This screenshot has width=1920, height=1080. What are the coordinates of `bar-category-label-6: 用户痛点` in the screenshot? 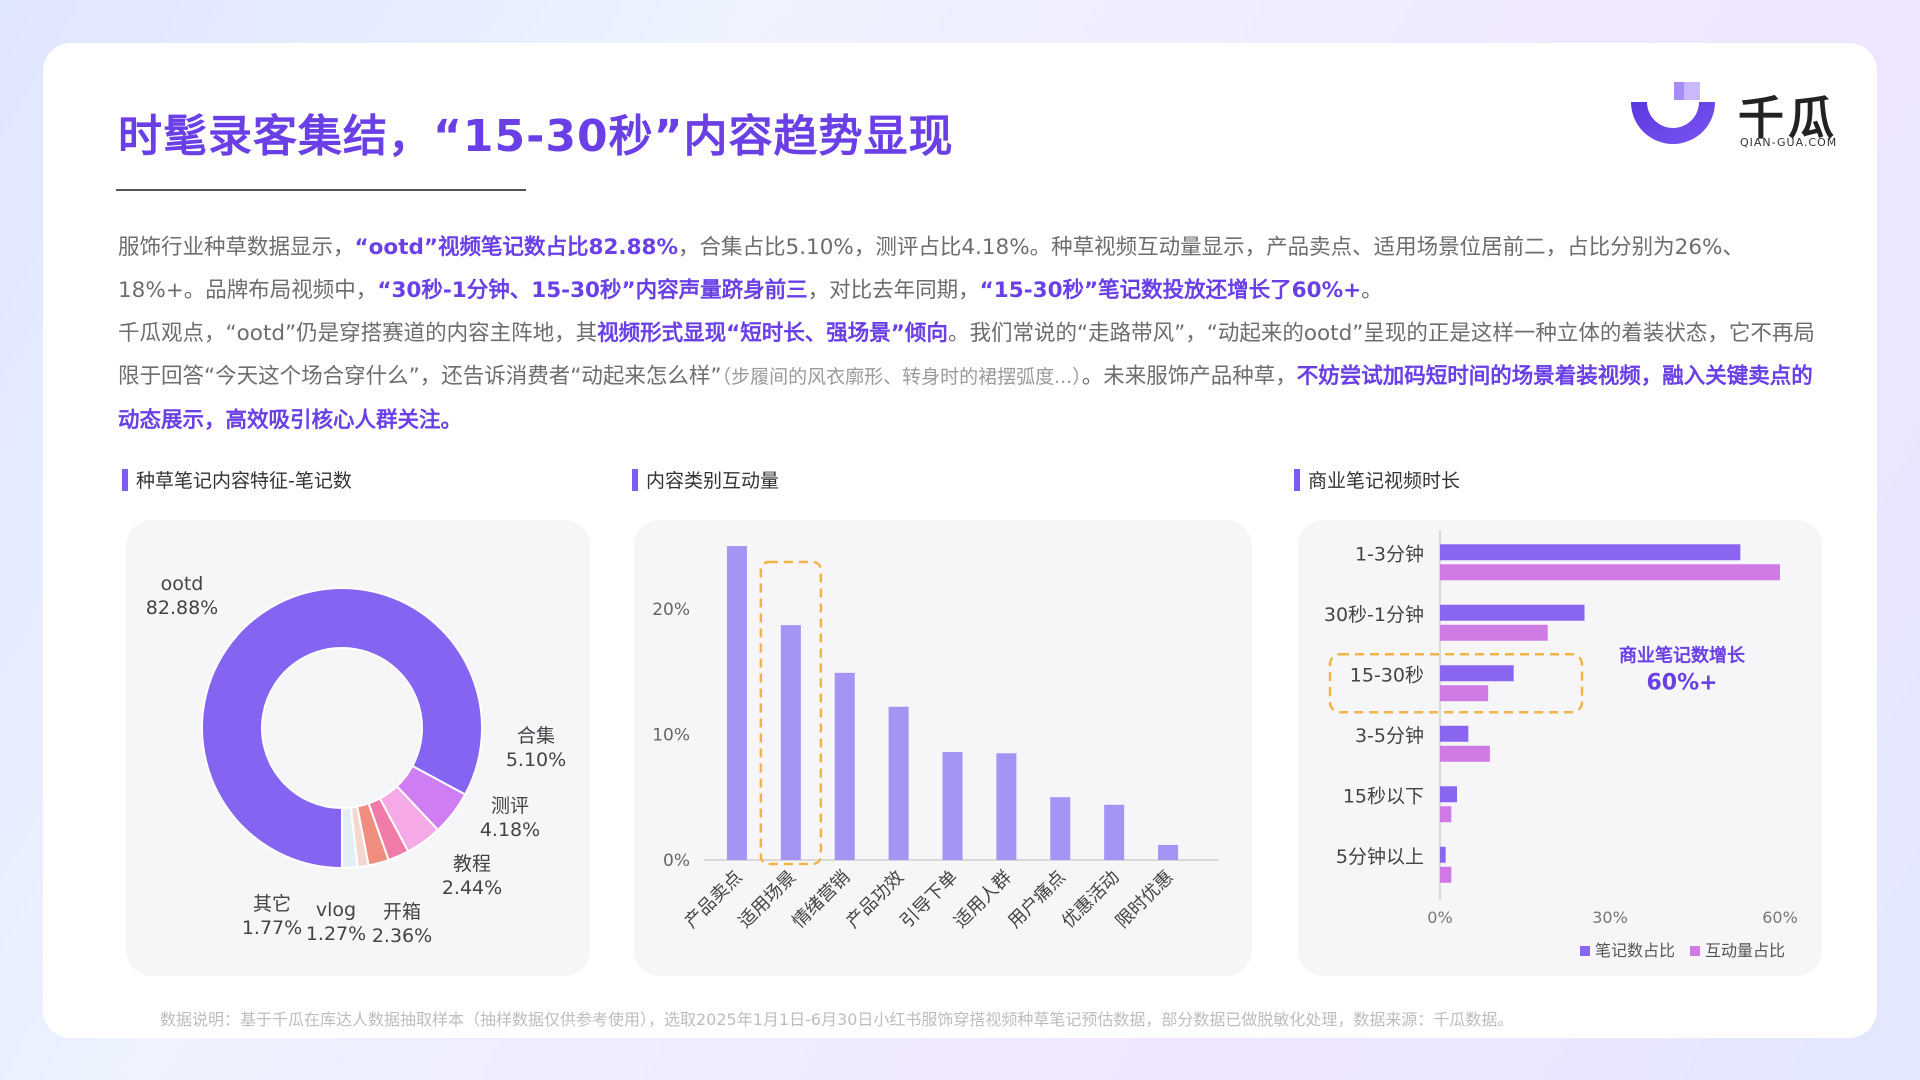 It's located at (1037, 900).